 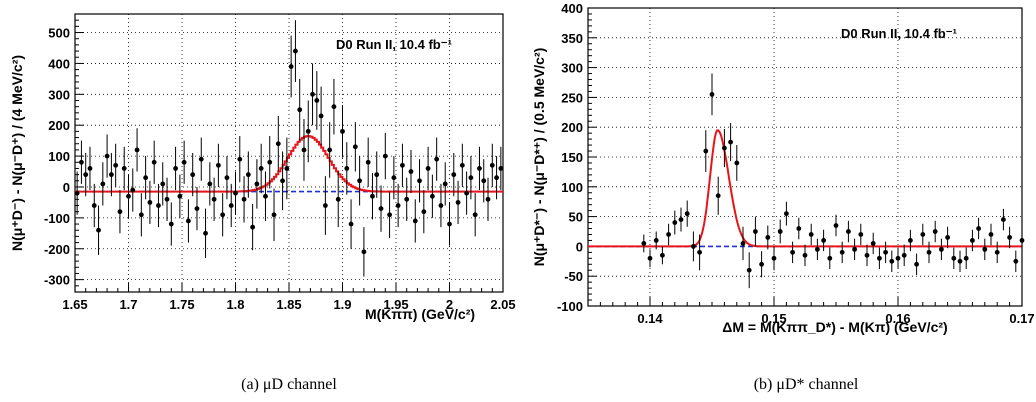 I want to click on y-tick-label: 200, so click(x=59, y=125).